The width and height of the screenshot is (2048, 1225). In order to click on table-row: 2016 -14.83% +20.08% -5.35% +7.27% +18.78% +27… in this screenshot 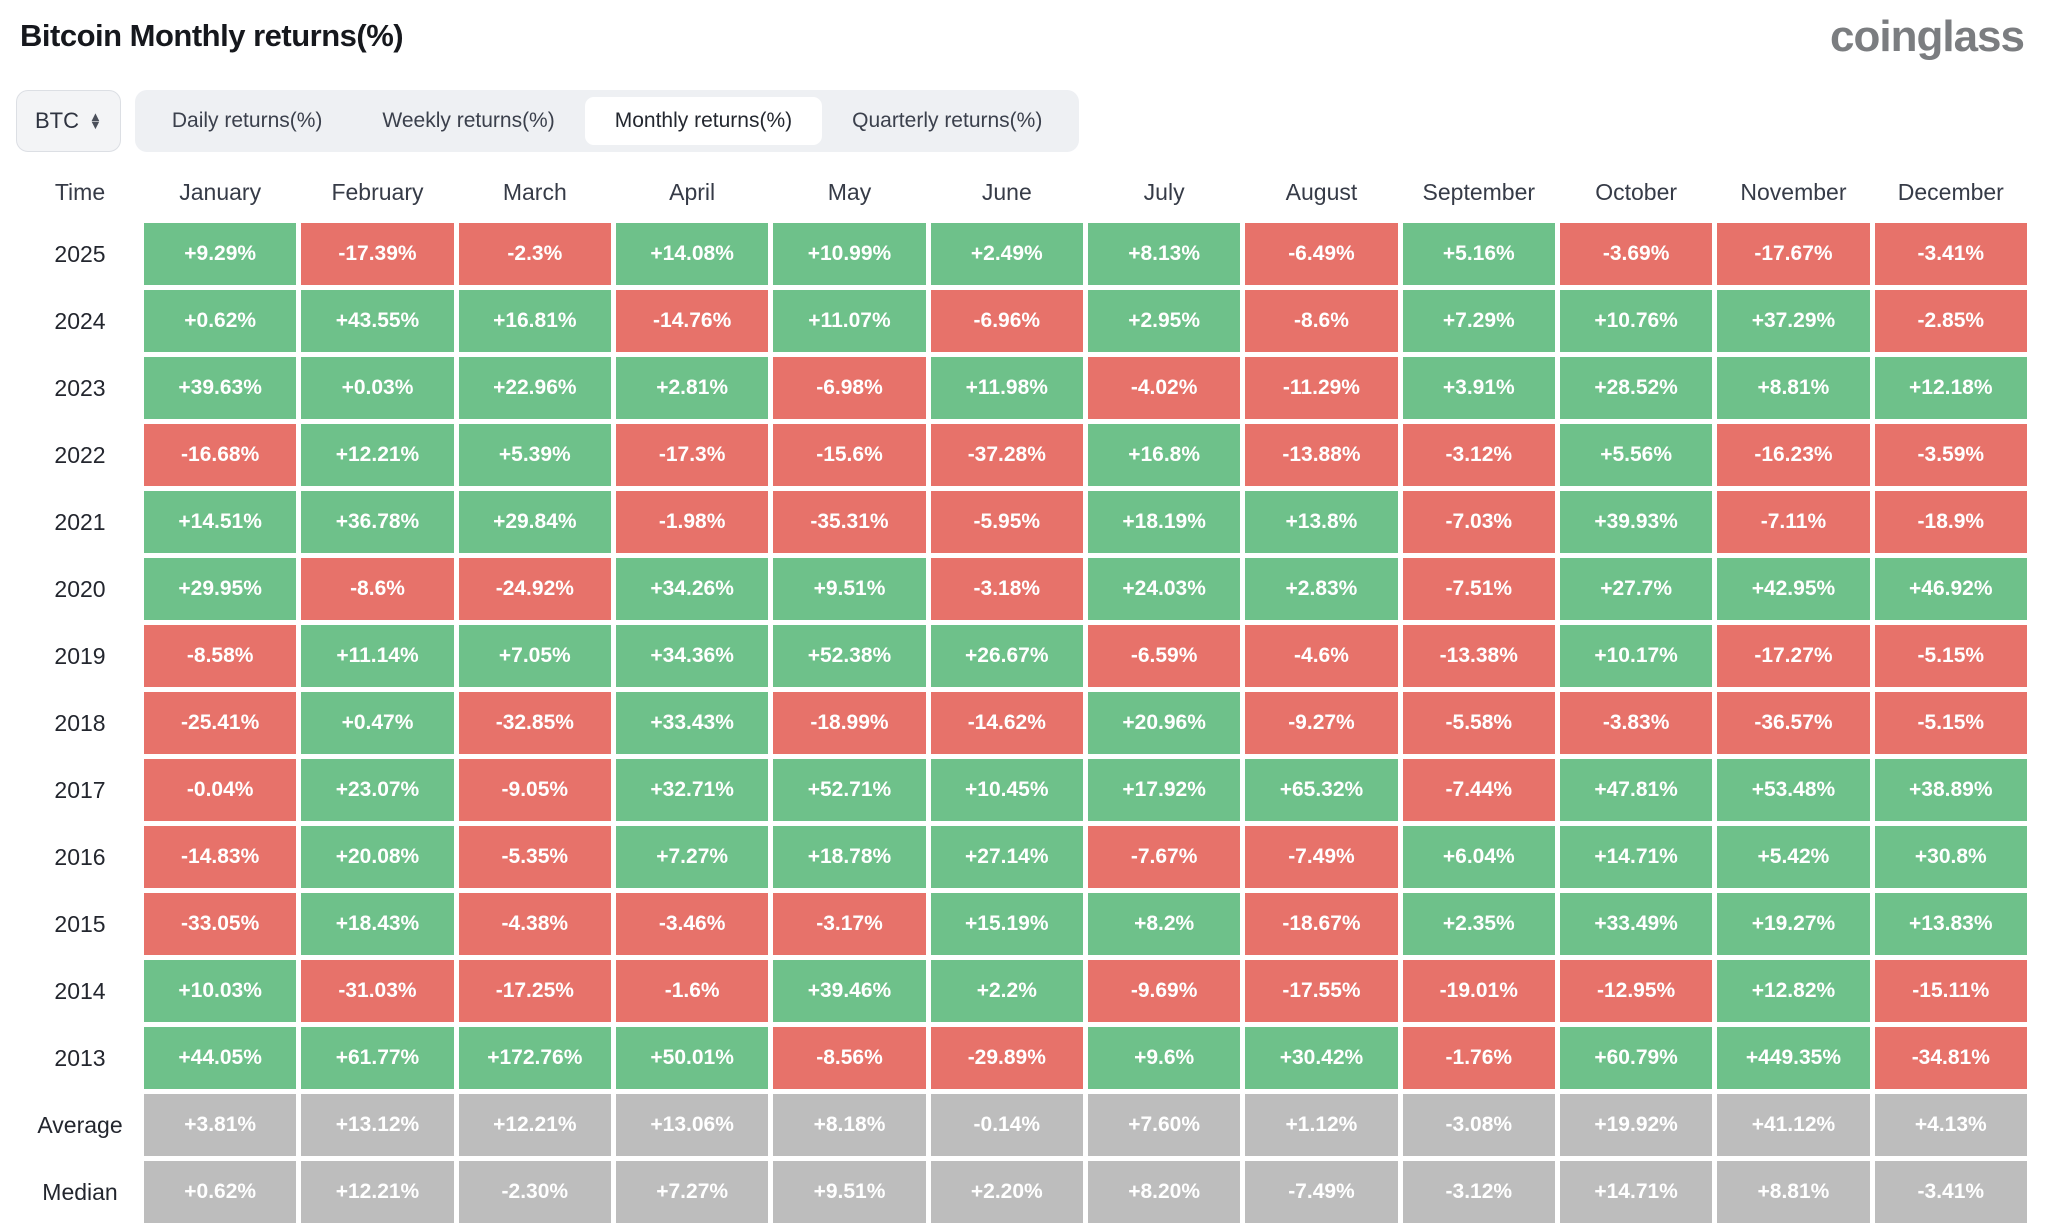, I will do `click(1024, 857)`.